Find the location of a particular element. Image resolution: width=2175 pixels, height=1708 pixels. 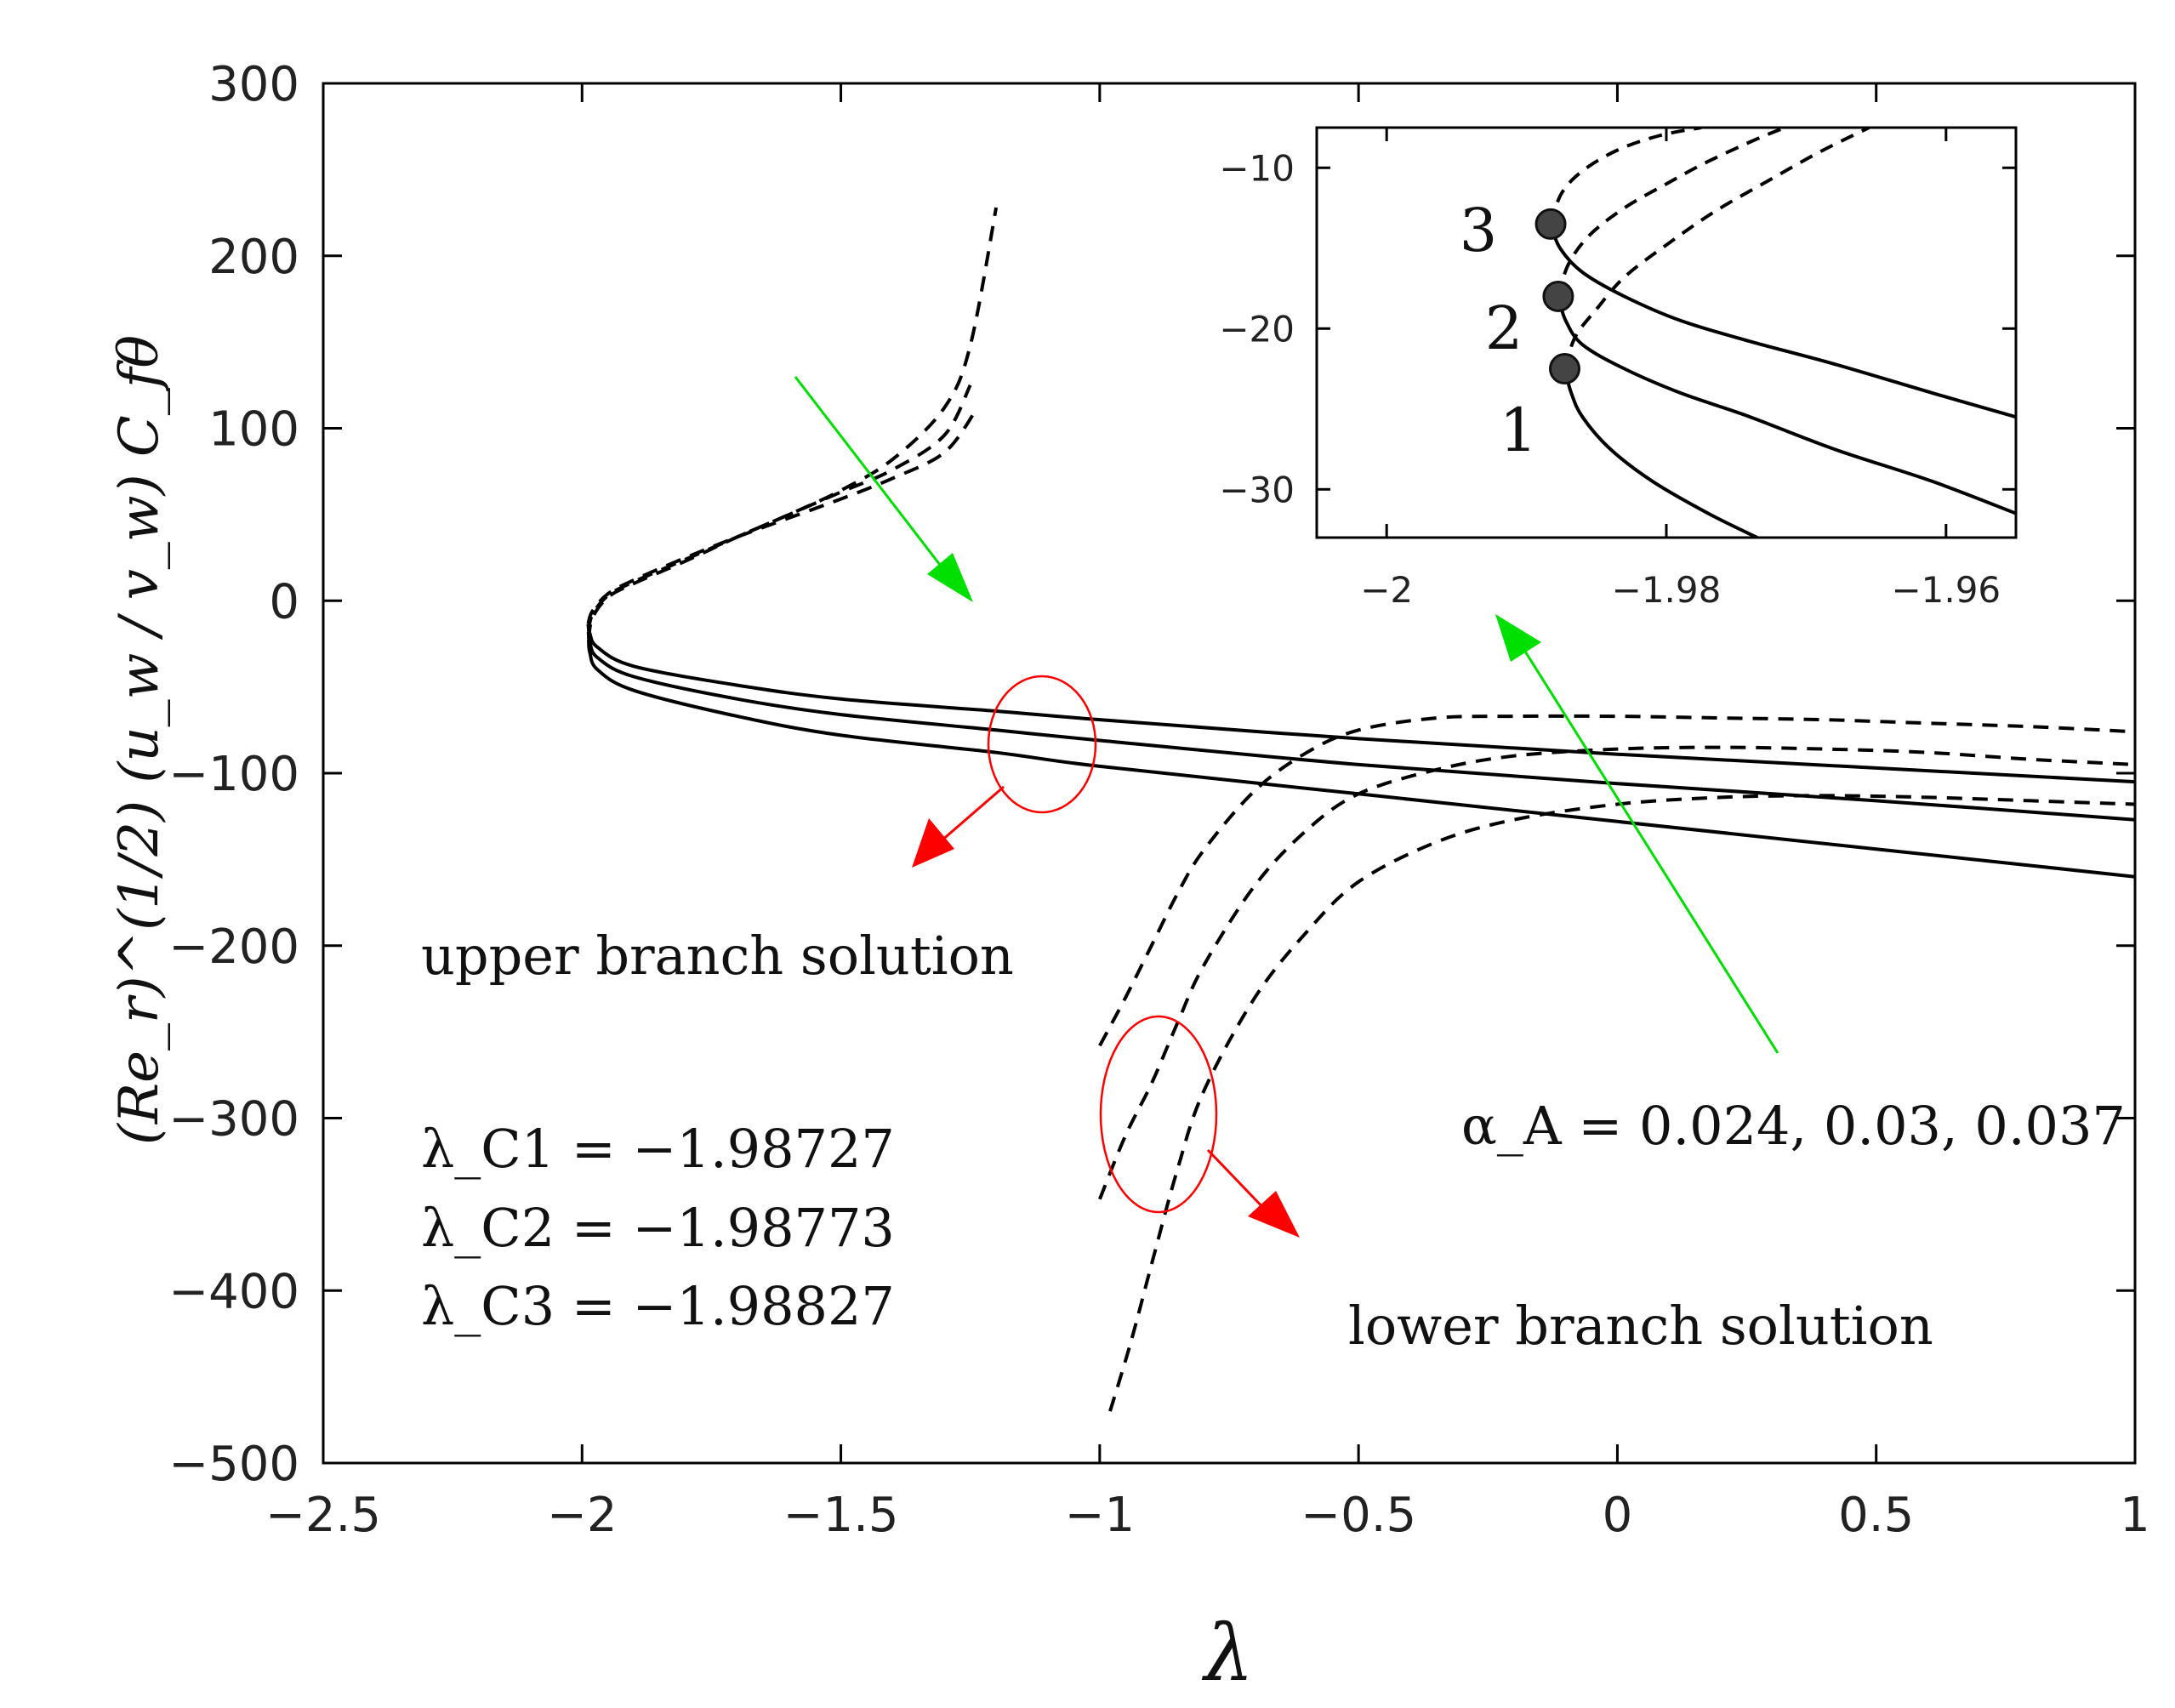

y-tick-label: 0 is located at coordinates (284, 601).